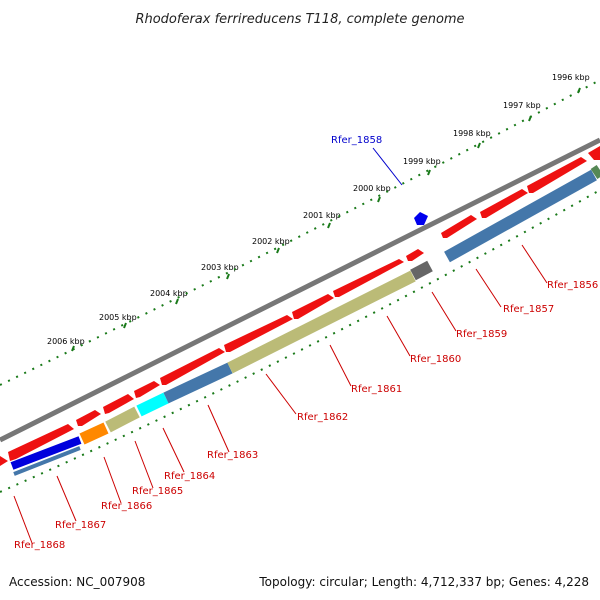 The height and width of the screenshot is (600, 600). I want to click on svg-text: 2005 kbp, so click(118, 317).